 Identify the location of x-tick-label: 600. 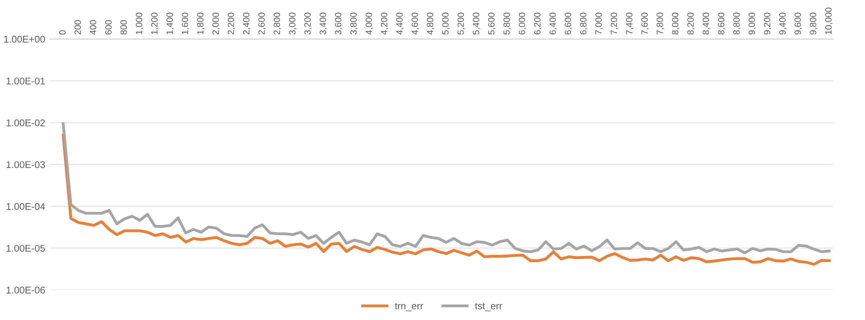
(108, 27).